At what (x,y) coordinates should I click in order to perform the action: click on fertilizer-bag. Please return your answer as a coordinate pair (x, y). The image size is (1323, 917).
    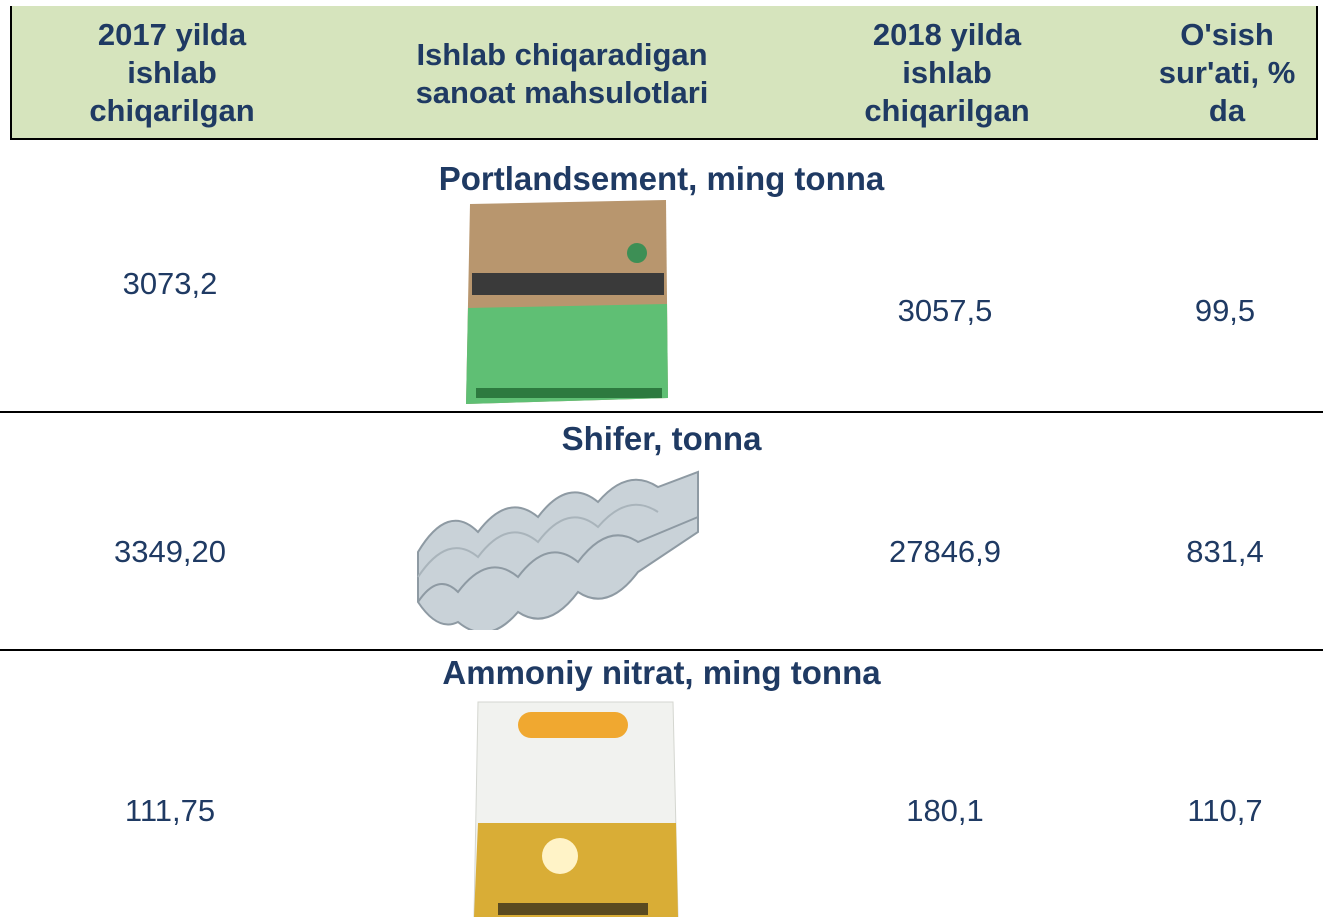
    Looking at the image, I should click on (576, 809).